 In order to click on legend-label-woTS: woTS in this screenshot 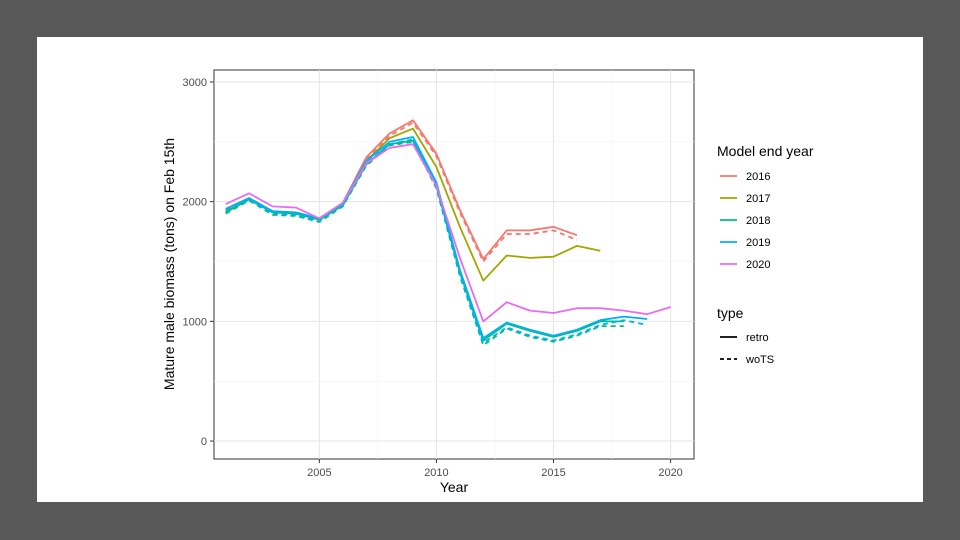, I will do `click(759, 360)`.